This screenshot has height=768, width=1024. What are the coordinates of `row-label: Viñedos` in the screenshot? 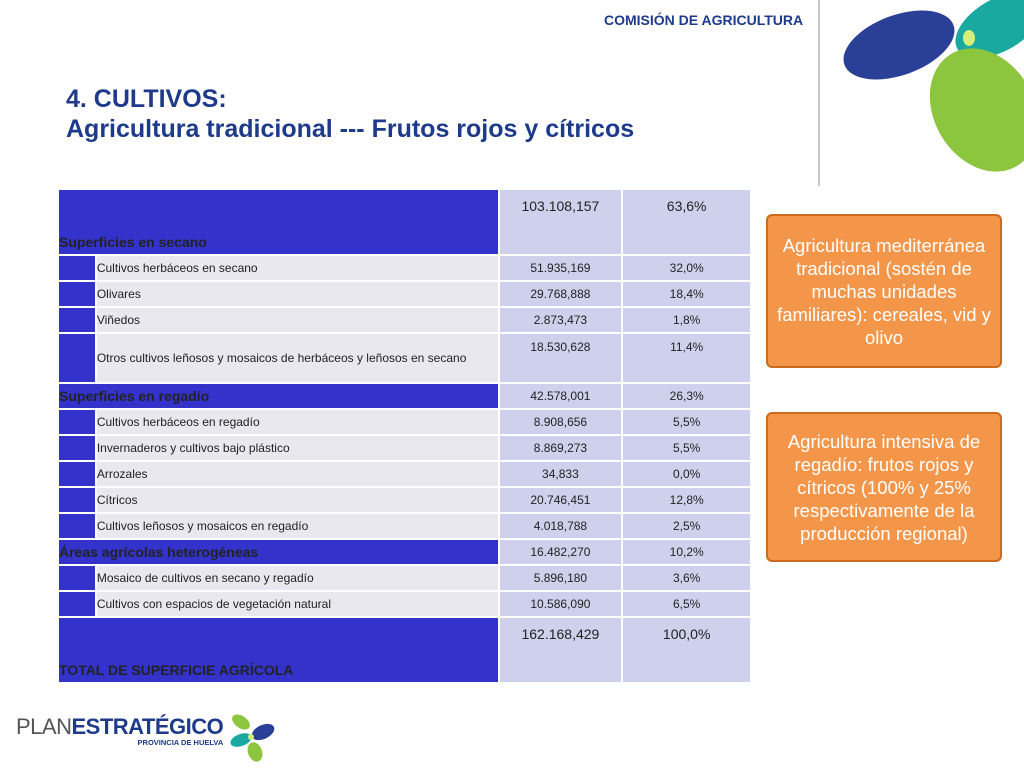 It's located at (297, 320).